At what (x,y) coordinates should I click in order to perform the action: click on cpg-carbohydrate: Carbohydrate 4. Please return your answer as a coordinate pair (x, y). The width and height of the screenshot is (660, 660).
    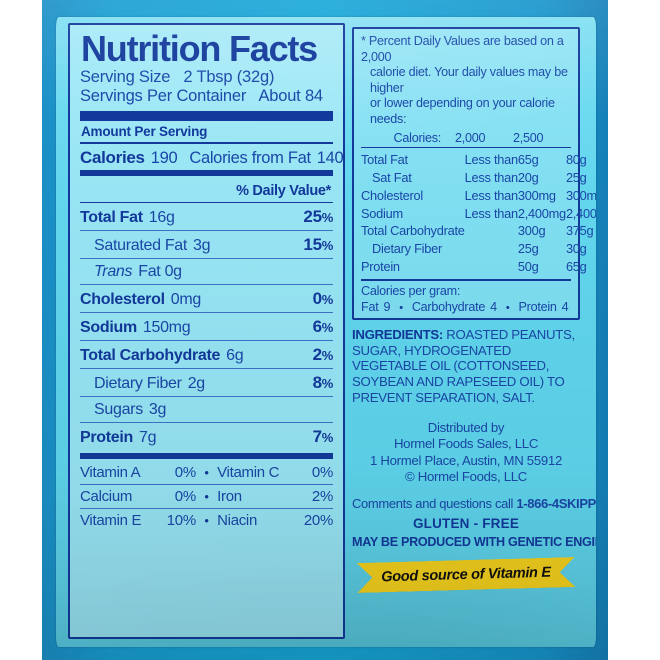
    Looking at the image, I should click on (454, 307).